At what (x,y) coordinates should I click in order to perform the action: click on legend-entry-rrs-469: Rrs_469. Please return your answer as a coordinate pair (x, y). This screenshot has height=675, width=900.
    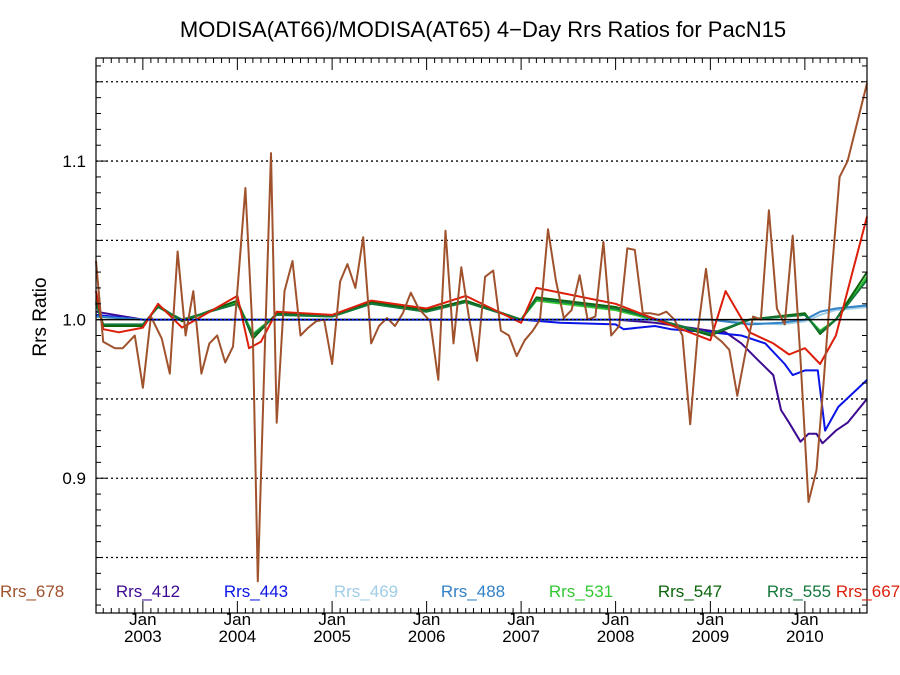
    Looking at the image, I should click on (366, 591).